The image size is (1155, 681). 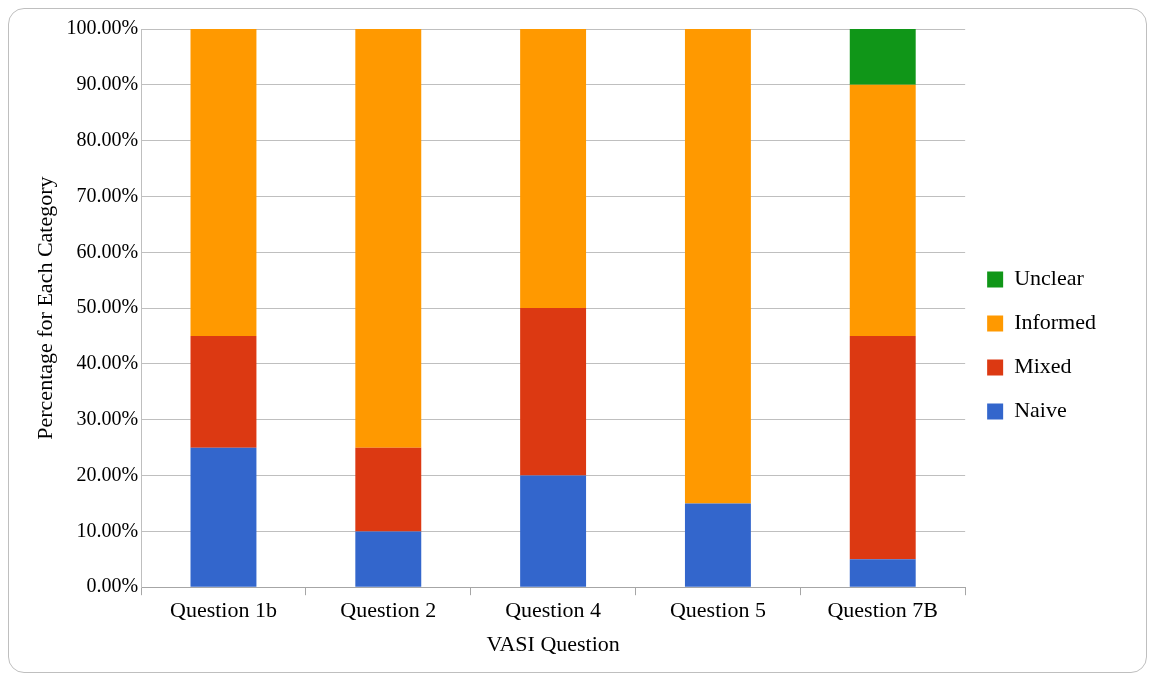 What do you see at coordinates (107, 473) in the screenshot?
I see `y-tick-label: 20.00%` at bounding box center [107, 473].